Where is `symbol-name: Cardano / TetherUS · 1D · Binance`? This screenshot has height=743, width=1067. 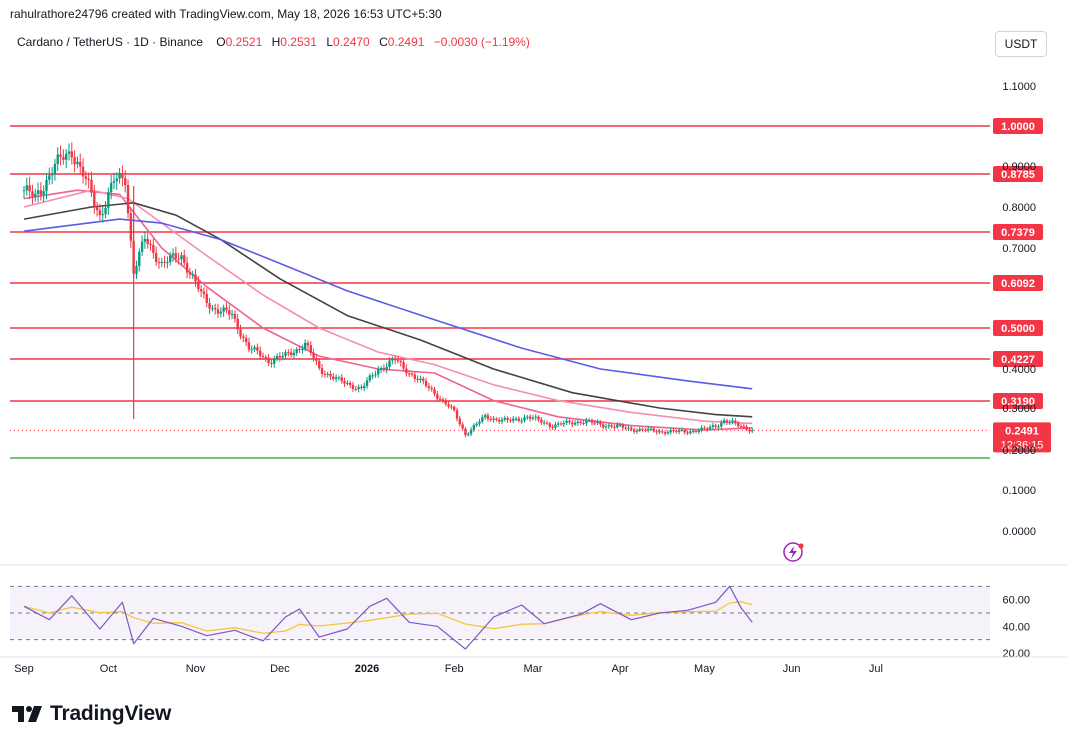 symbol-name: Cardano / TetherUS · 1D · Binance is located at coordinates (110, 42).